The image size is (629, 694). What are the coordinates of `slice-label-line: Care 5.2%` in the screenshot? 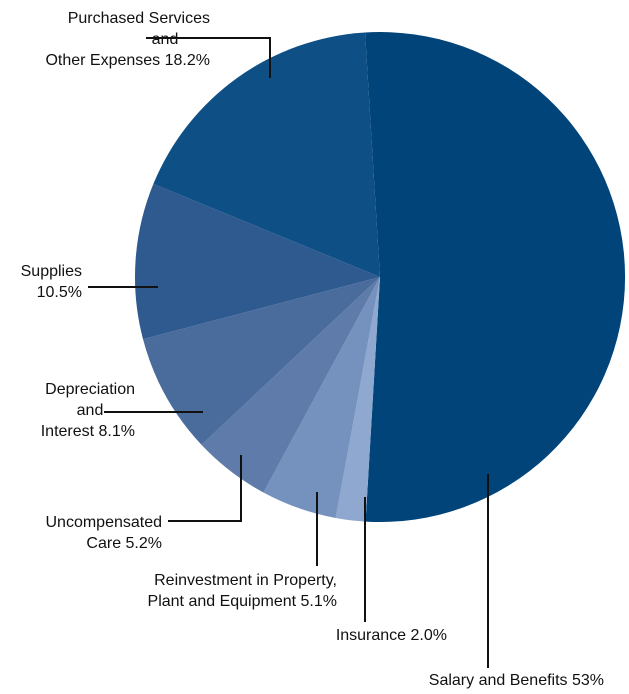 It's located at (124, 543).